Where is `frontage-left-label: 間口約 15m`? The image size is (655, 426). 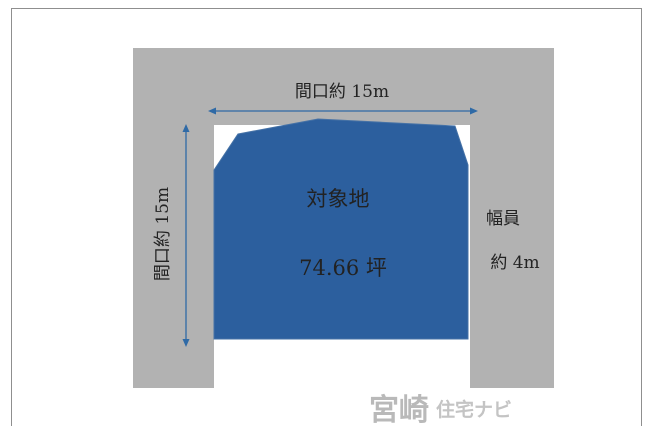
frontage-left-label: 間口約 15m is located at coordinates (163, 234).